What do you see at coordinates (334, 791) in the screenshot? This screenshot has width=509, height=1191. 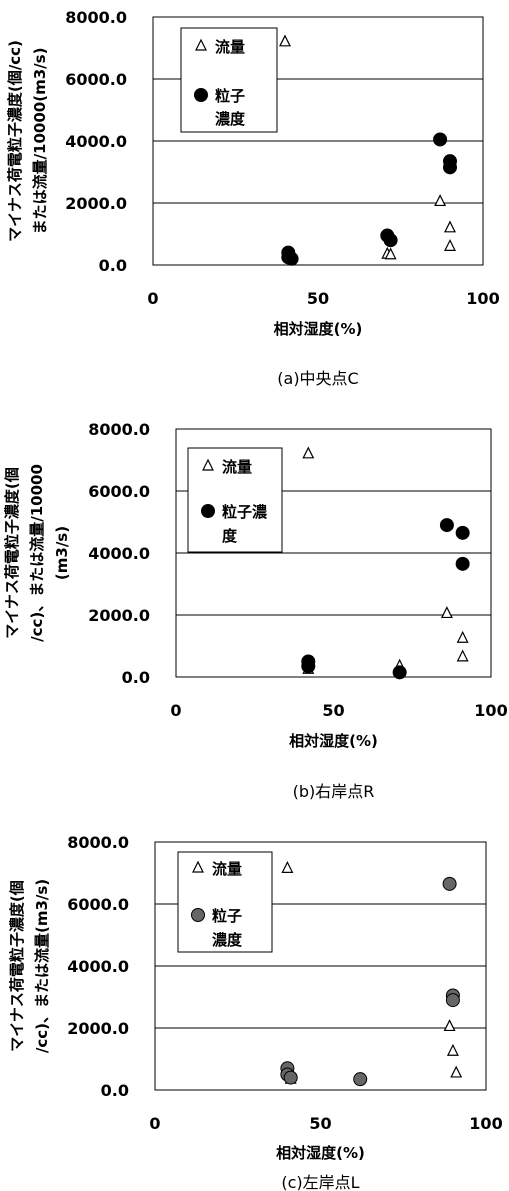 I see `chart-caption: (b)右岸点R` at bounding box center [334, 791].